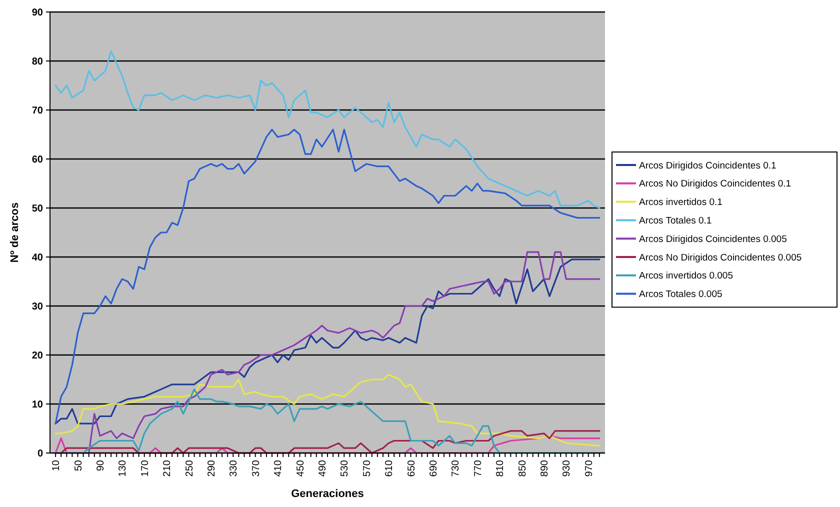 Image resolution: width=840 pixels, height=507 pixels. What do you see at coordinates (589, 468) in the screenshot?
I see `x-tick-label: 970` at bounding box center [589, 468].